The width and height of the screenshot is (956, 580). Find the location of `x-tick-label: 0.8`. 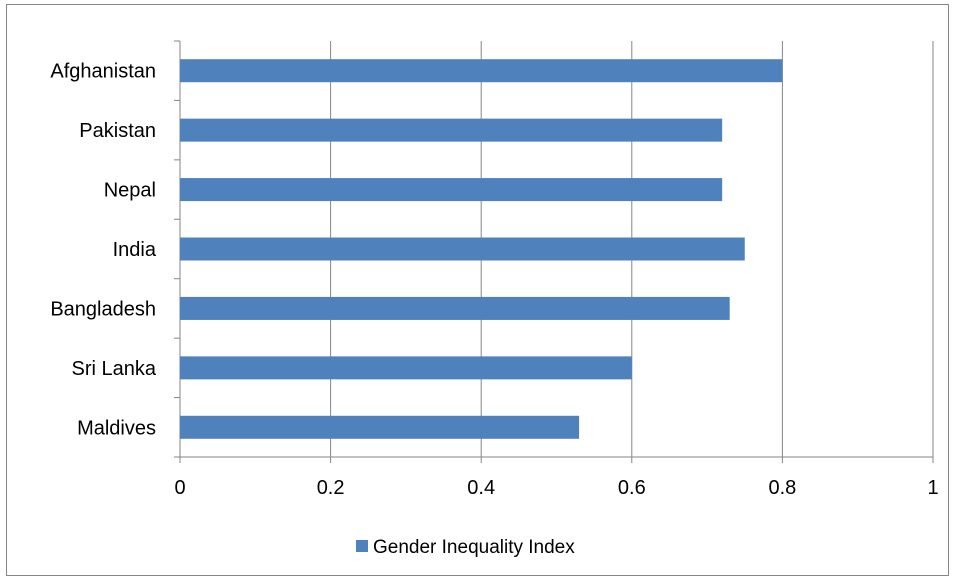

x-tick-label: 0.8 is located at coordinates (782, 488).